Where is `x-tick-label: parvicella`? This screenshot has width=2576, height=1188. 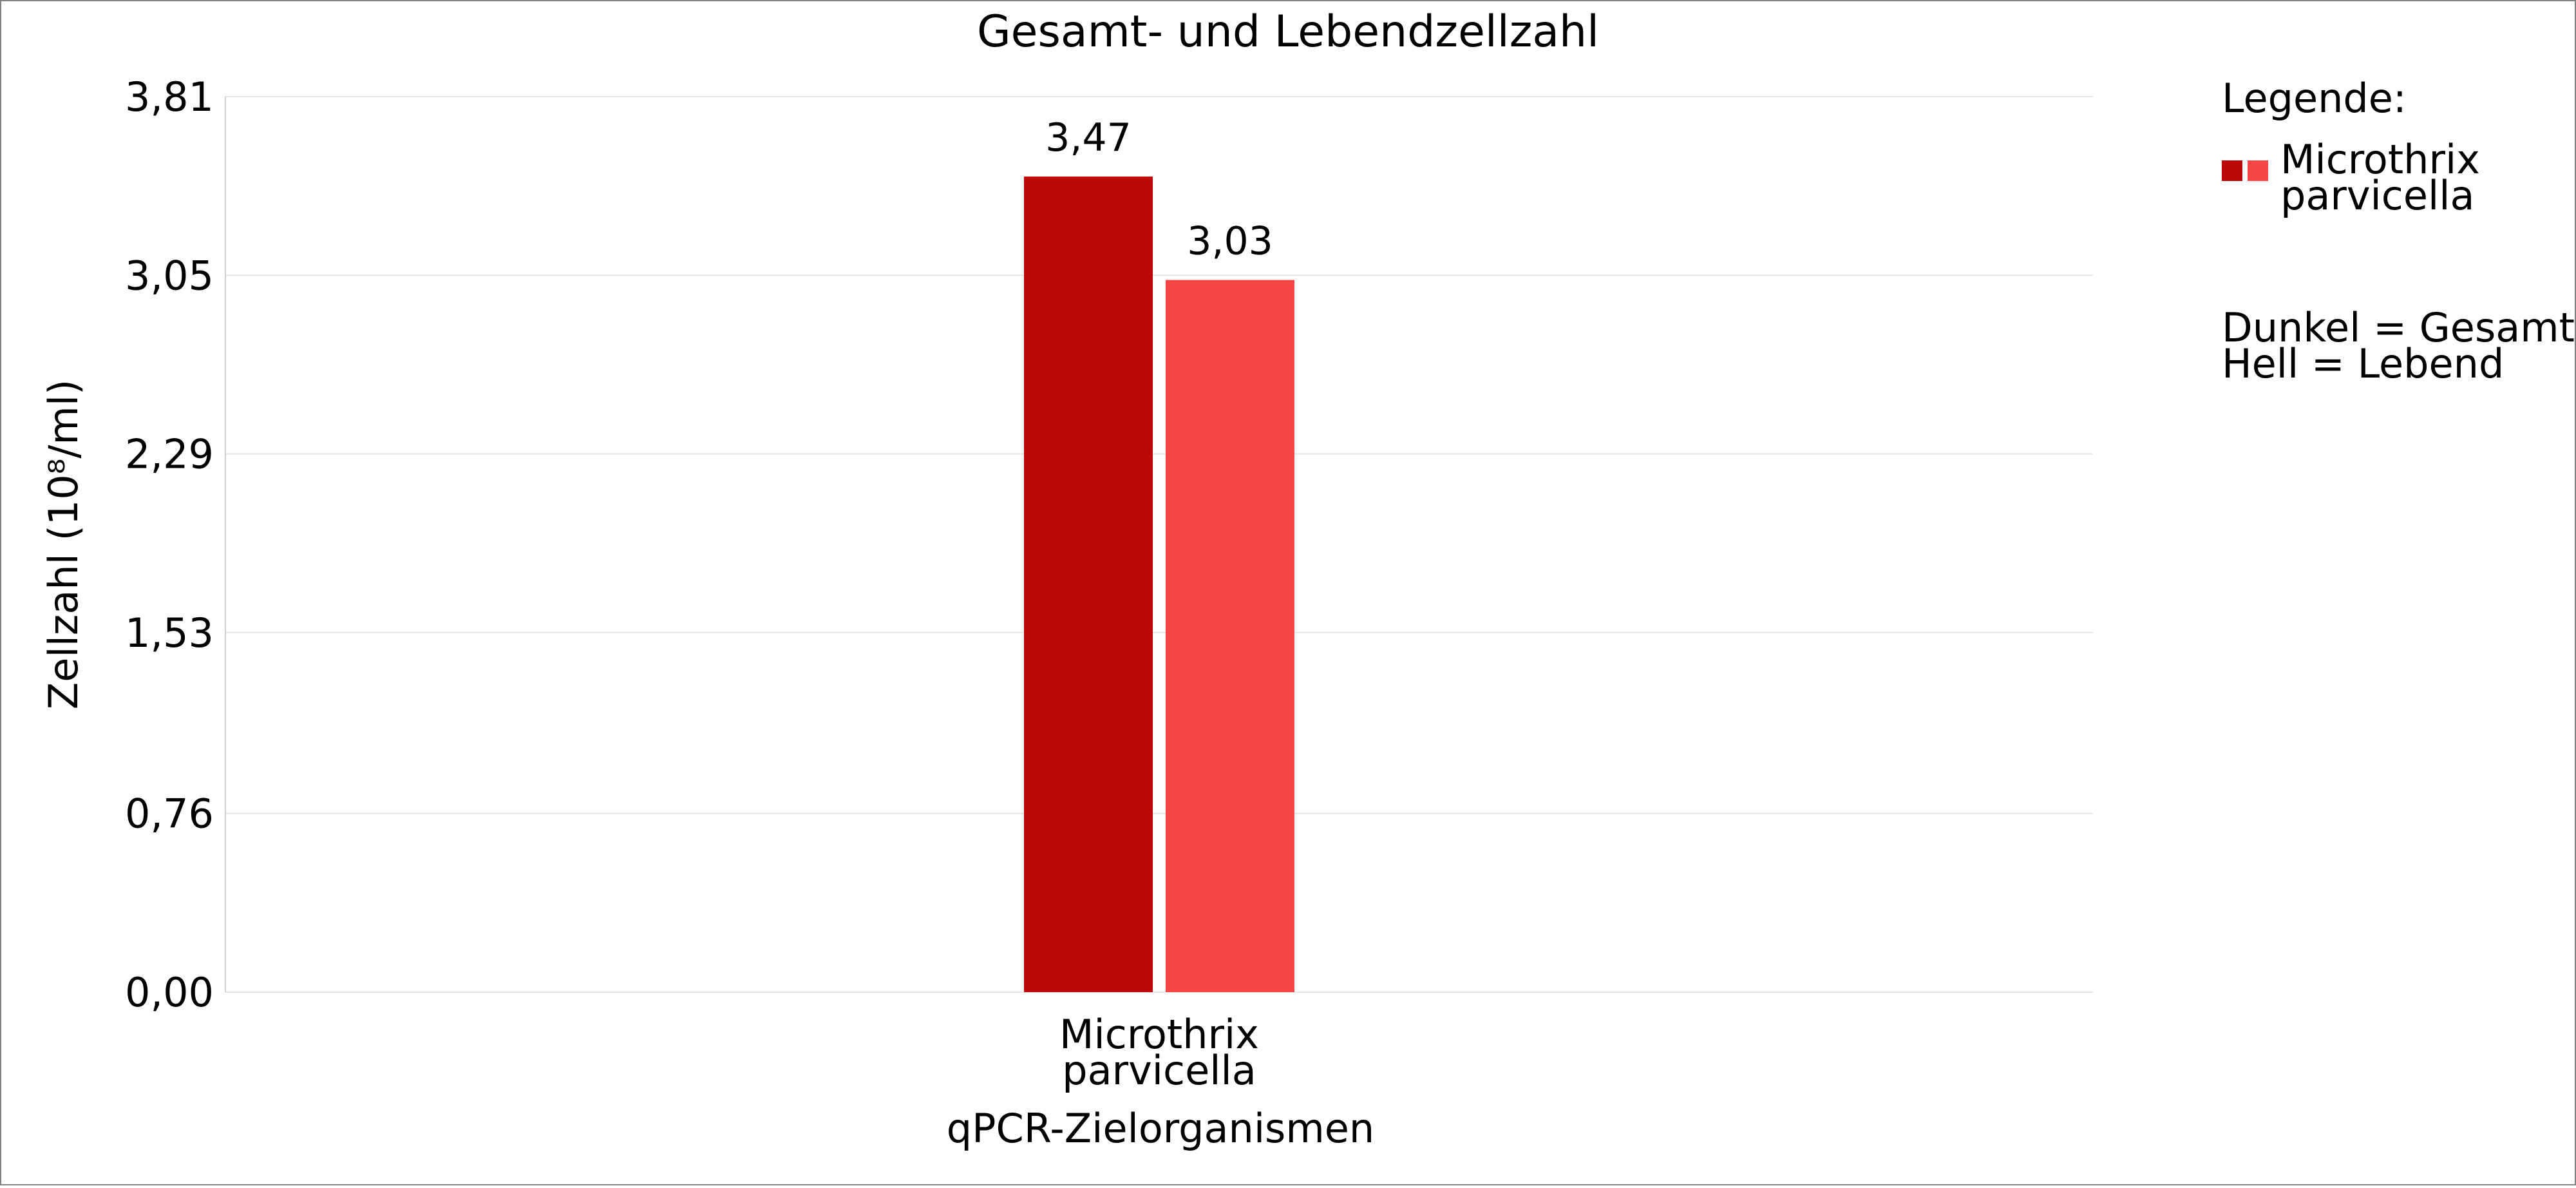 x-tick-label: parvicella is located at coordinates (1159, 1070).